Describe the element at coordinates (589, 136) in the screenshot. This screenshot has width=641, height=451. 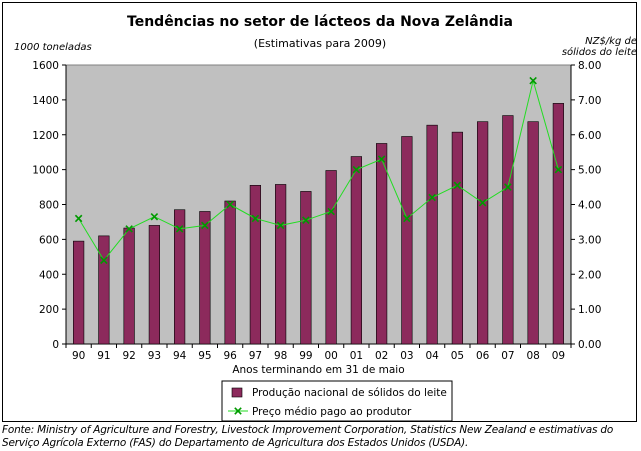
I see `right-tick-label: 6.00` at that location.